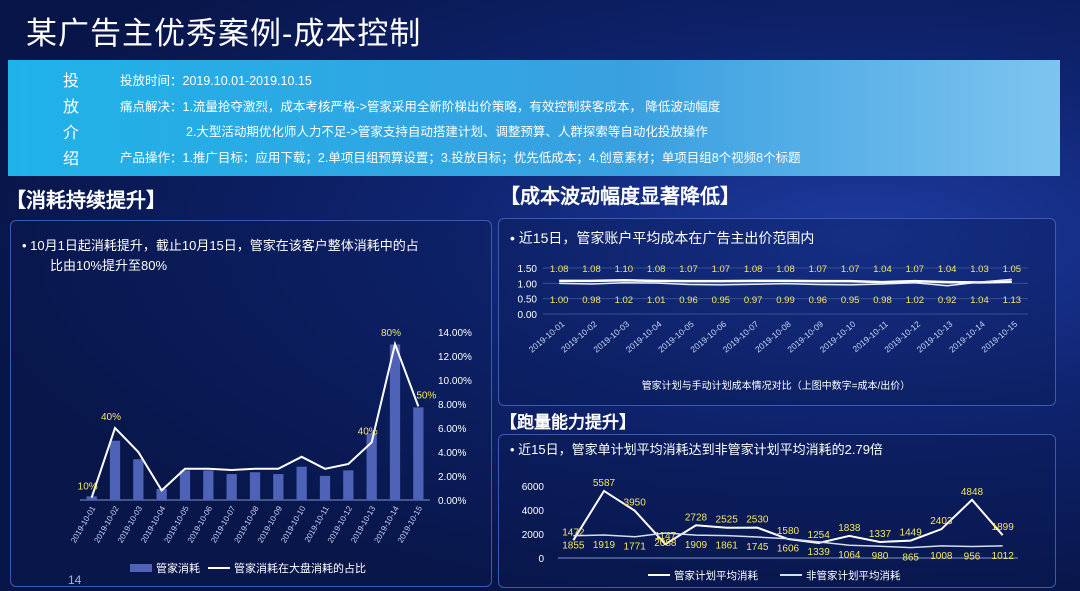 The image size is (1080, 591). I want to click on cost-label: 1.01, so click(656, 300).